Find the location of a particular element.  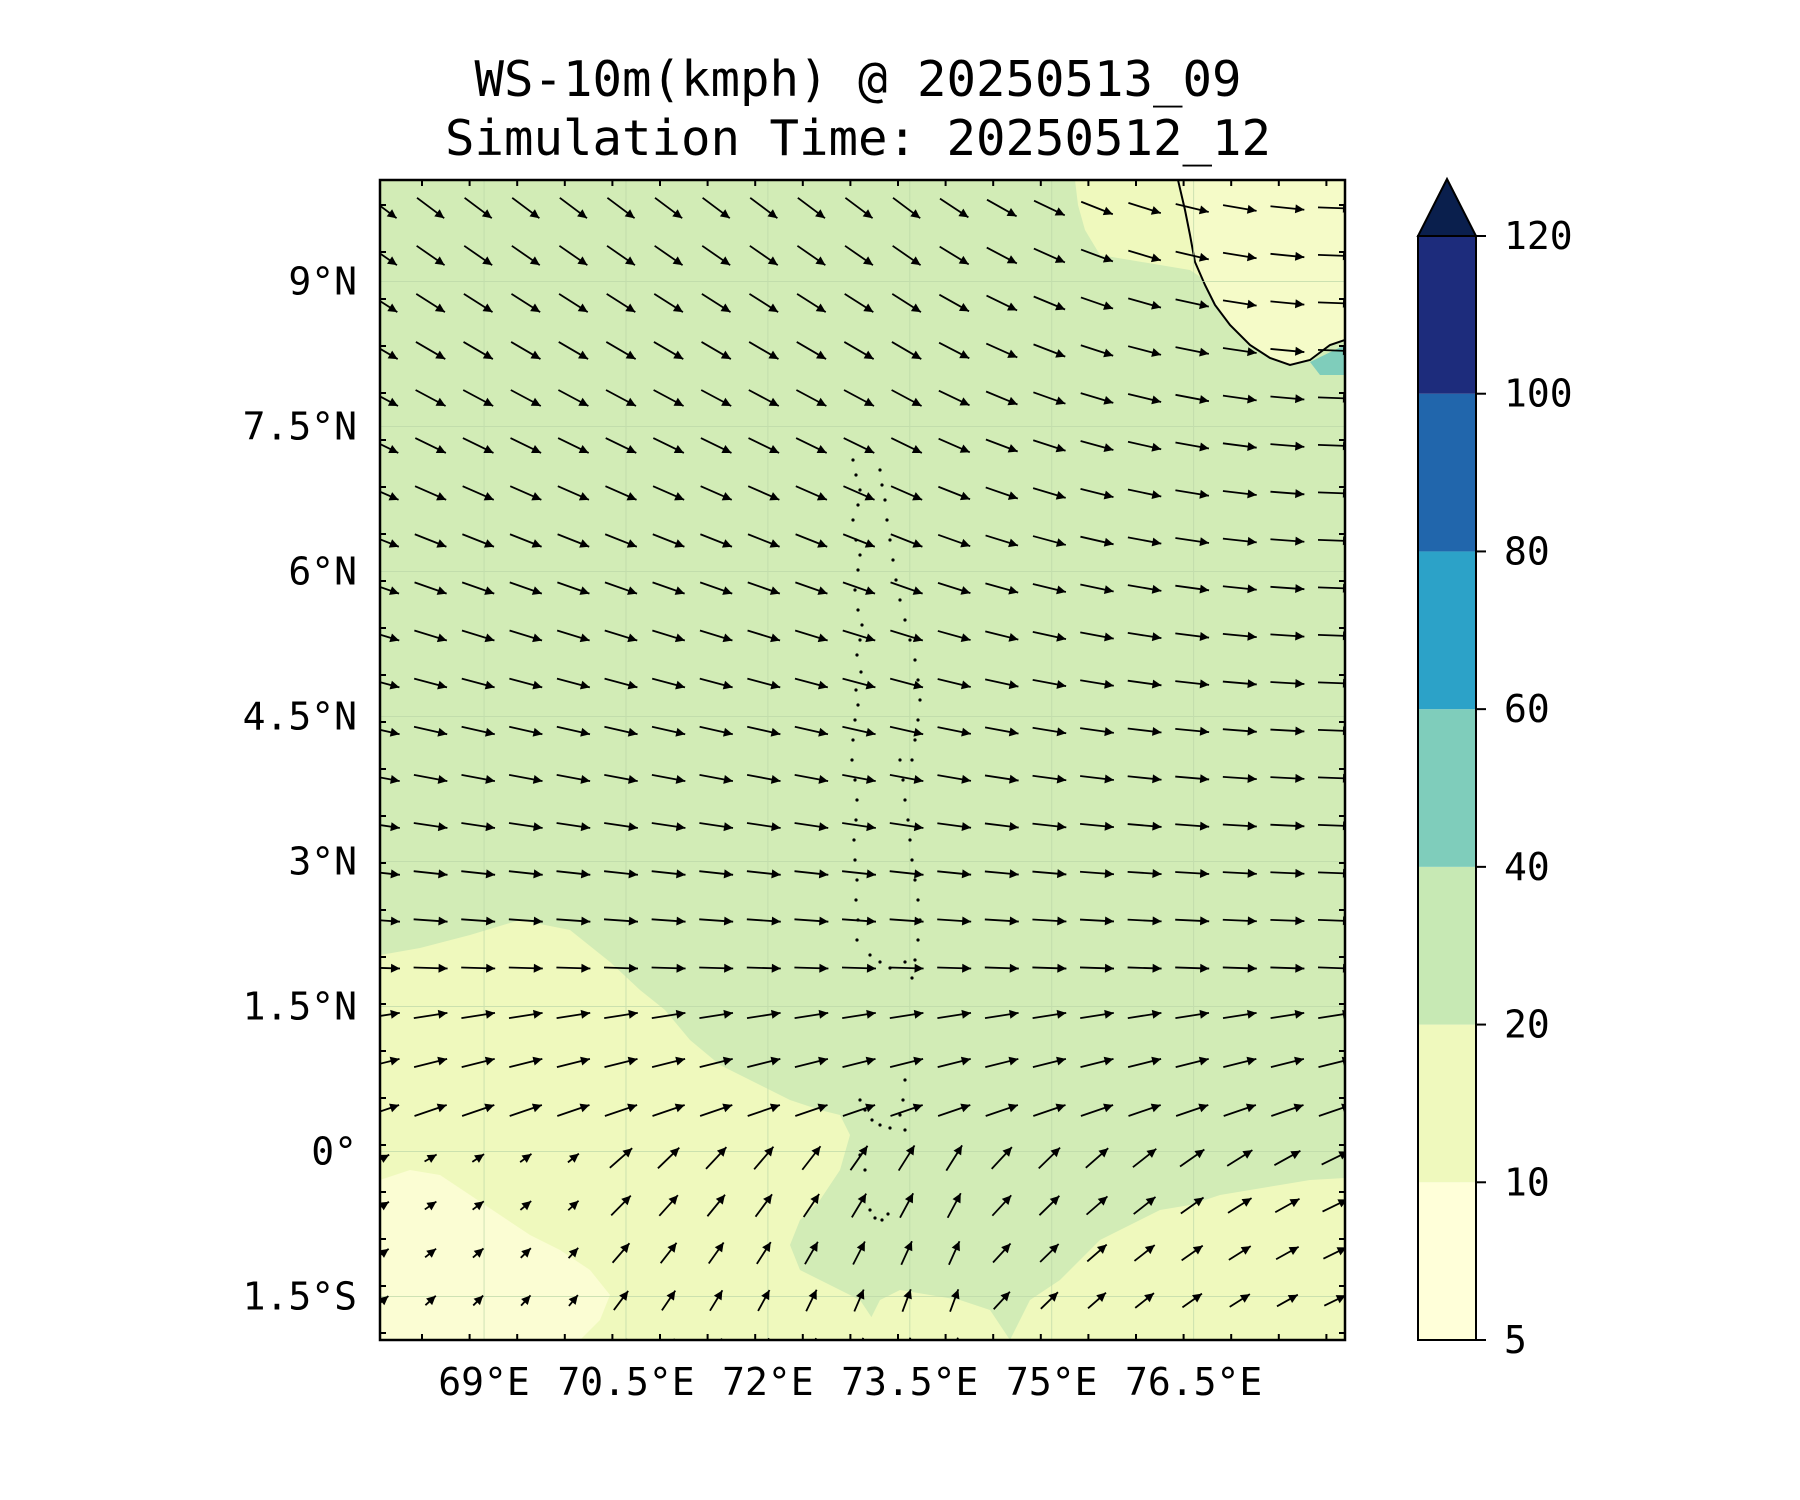

x-tick-label-4: 75°E is located at coordinates (1052, 1382).